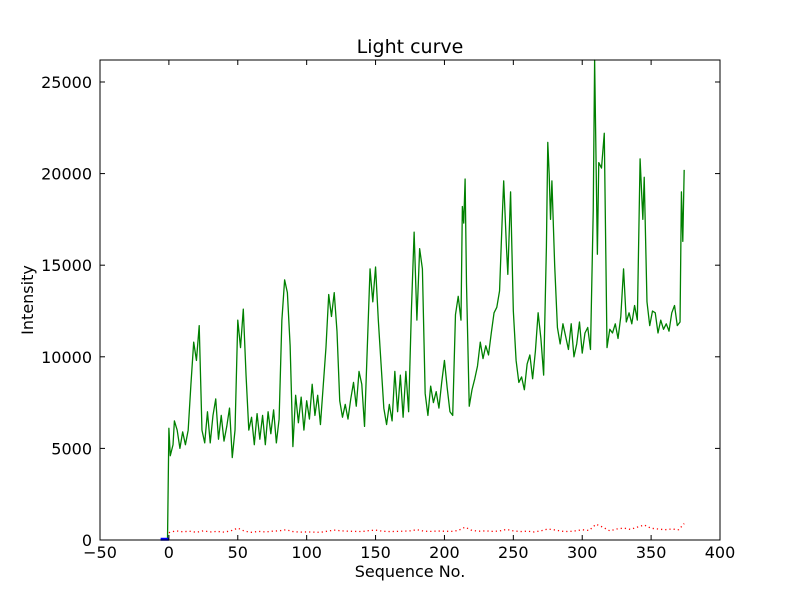  What do you see at coordinates (238, 552) in the screenshot?
I see `x-tick-label: 50` at bounding box center [238, 552].